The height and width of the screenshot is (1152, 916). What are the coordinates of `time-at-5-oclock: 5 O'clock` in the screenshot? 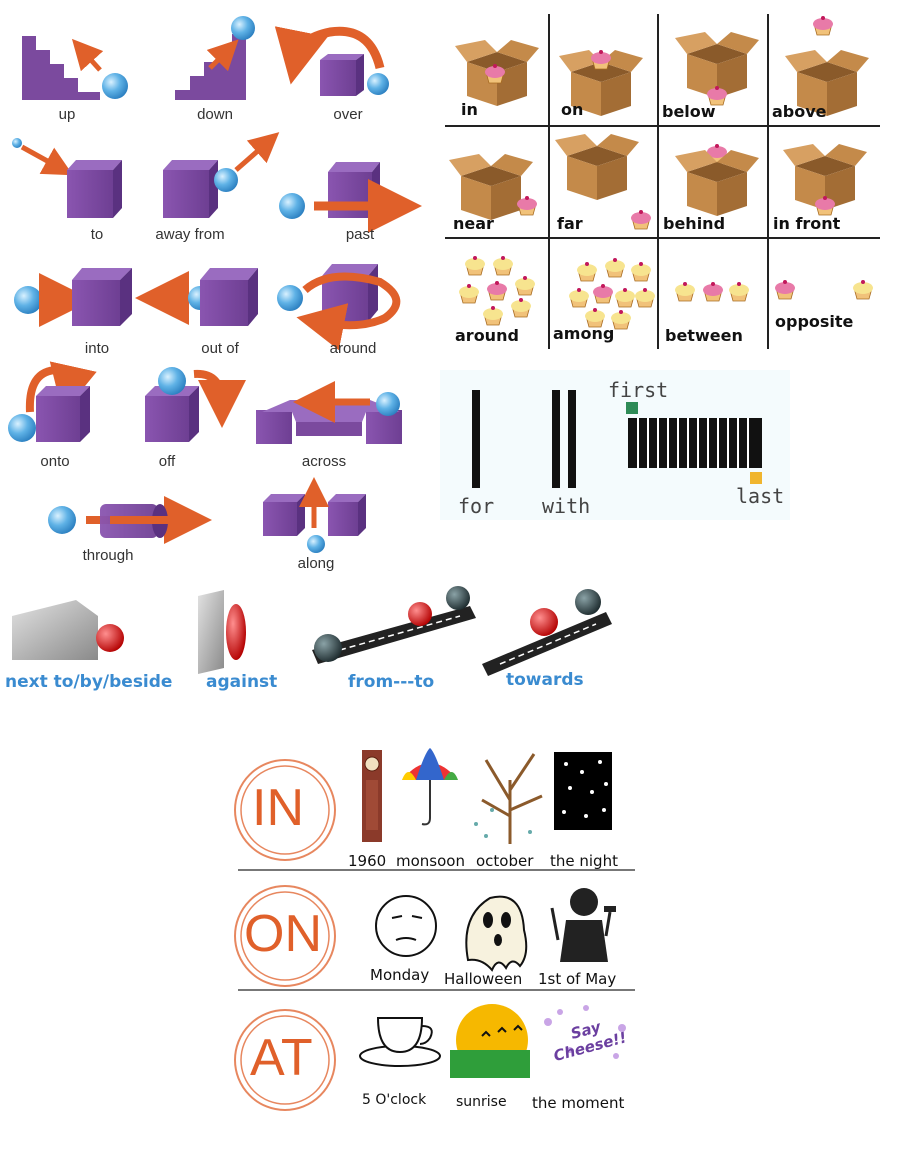 It's located at (394, 1100).